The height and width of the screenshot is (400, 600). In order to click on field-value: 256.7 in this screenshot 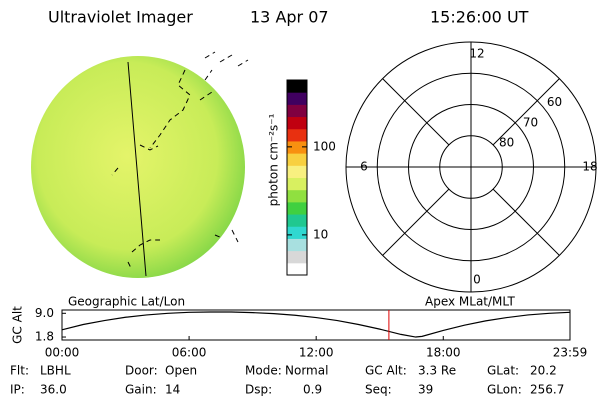, I will do `click(547, 390)`.